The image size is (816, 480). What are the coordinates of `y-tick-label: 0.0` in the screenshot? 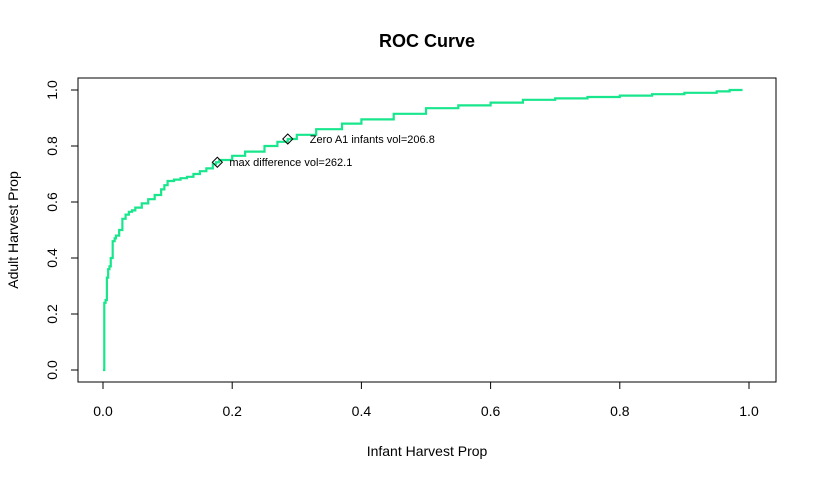 It's located at (52, 370).